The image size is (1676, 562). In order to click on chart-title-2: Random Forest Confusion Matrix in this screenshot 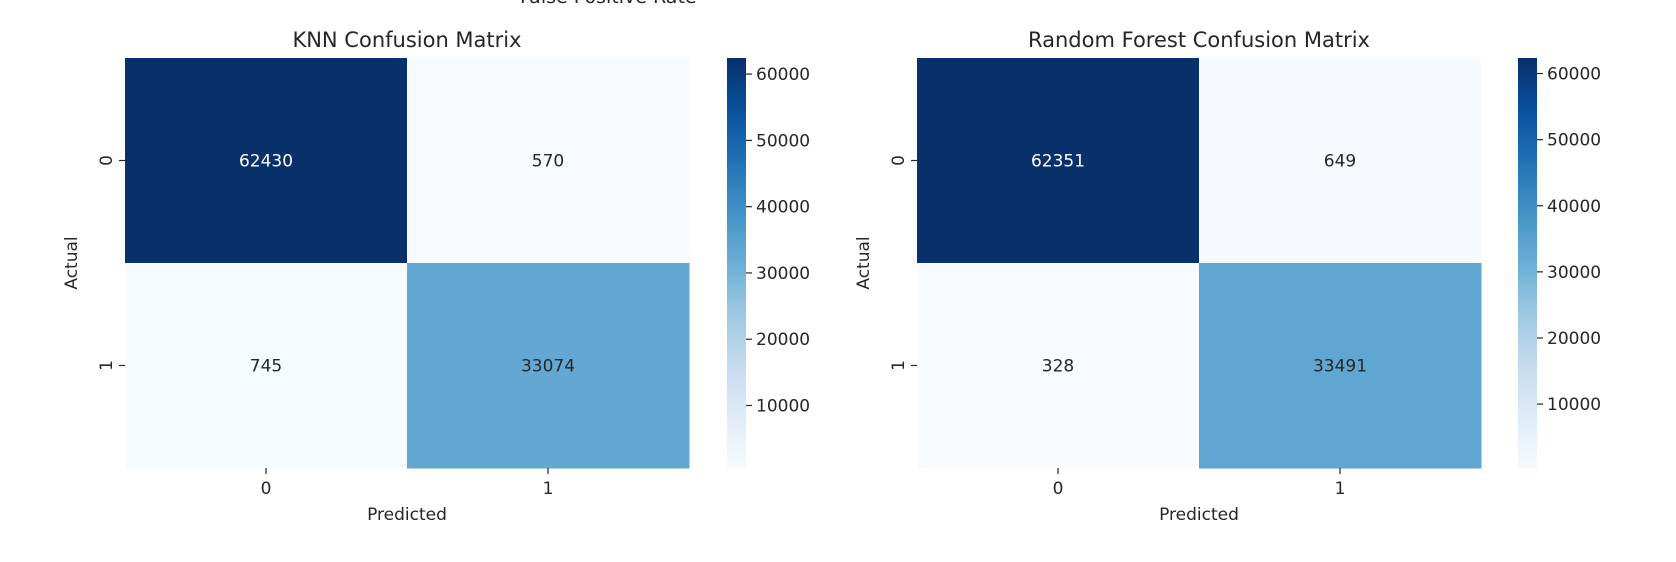, I will do `click(1199, 40)`.